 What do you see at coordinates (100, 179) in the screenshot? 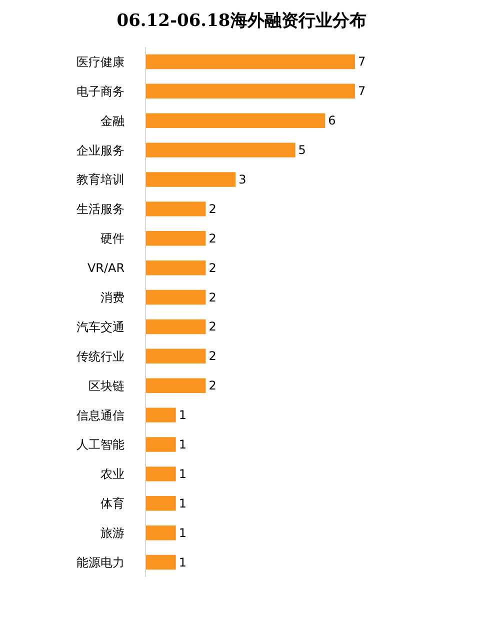
I see `y-tick-label: 教育培训` at bounding box center [100, 179].